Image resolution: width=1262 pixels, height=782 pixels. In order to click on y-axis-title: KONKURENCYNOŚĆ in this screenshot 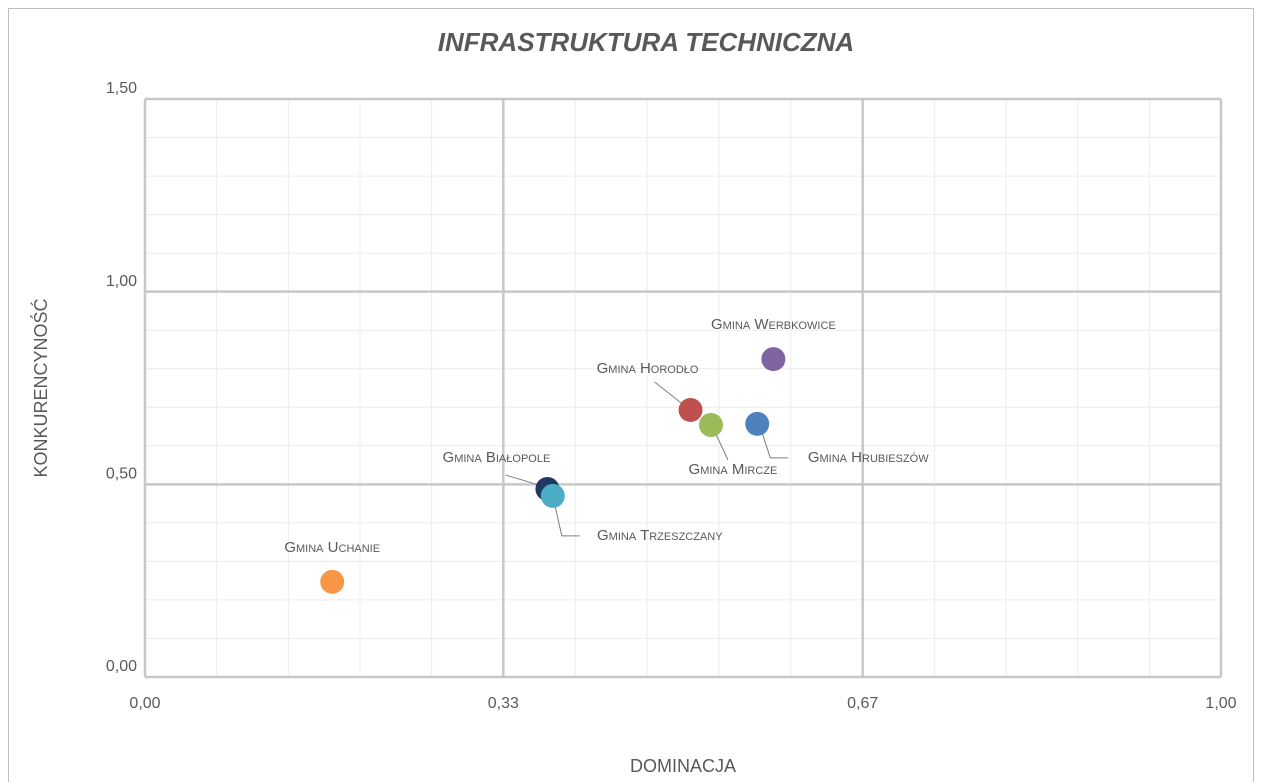, I will do `click(40, 387)`.